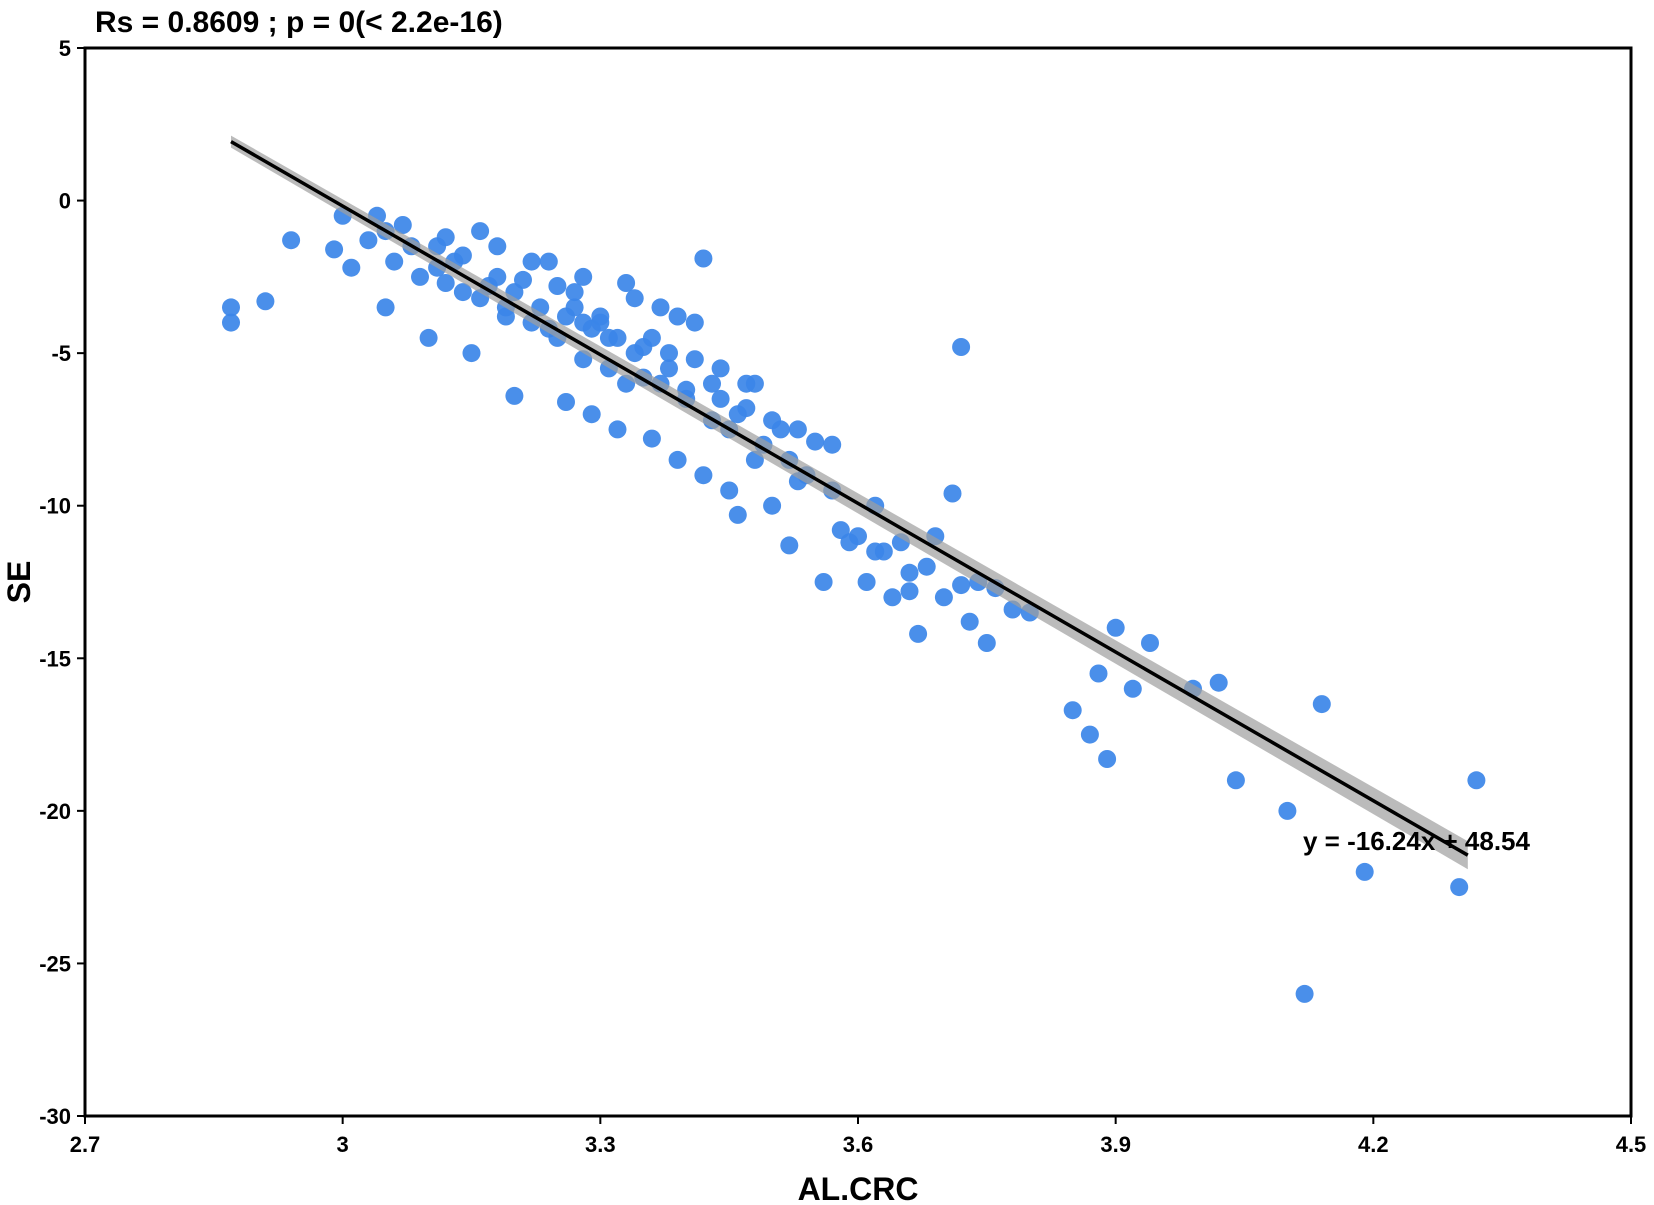 The height and width of the screenshot is (1205, 1654). What do you see at coordinates (55, 658) in the screenshot?
I see `y-tick-label: -15` at bounding box center [55, 658].